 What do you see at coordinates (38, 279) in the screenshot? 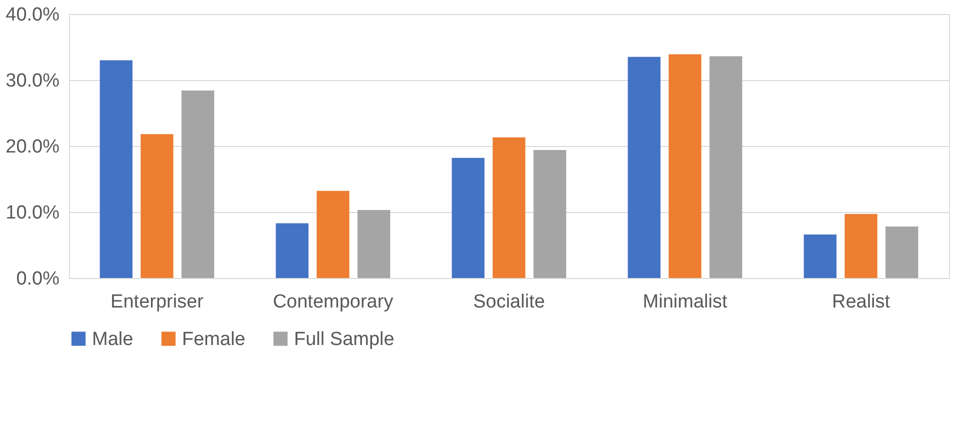
I see `y-tick-label: 0.0%` at bounding box center [38, 279].